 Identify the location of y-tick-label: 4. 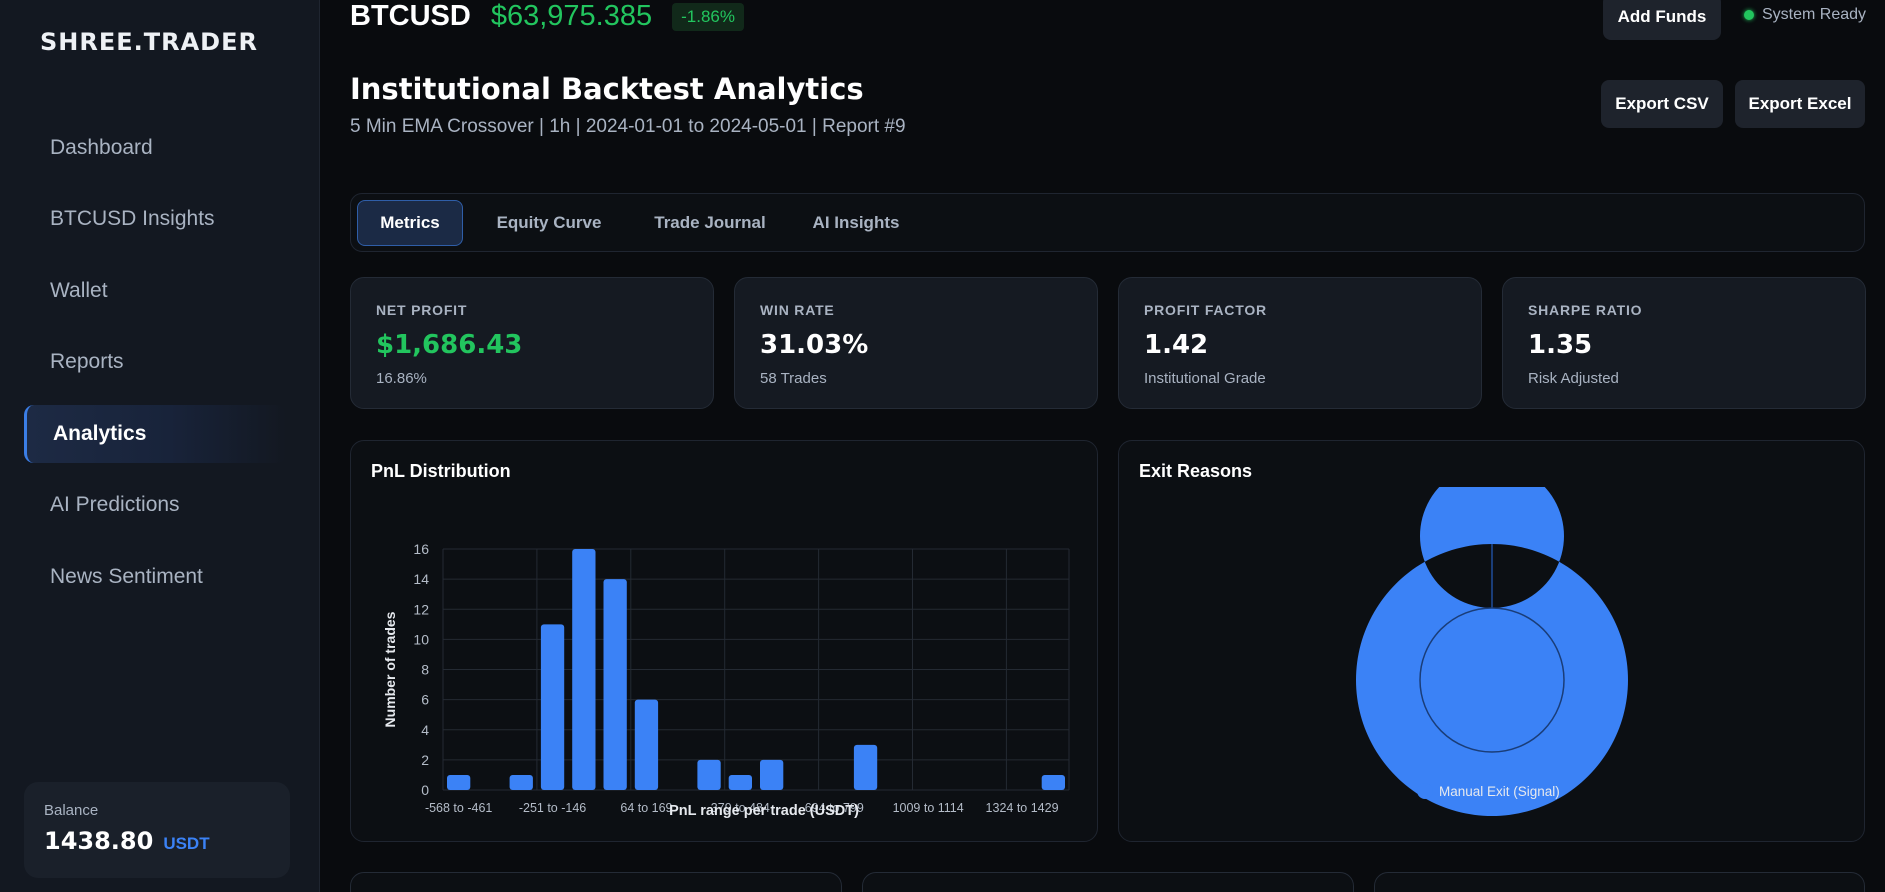
(425, 730).